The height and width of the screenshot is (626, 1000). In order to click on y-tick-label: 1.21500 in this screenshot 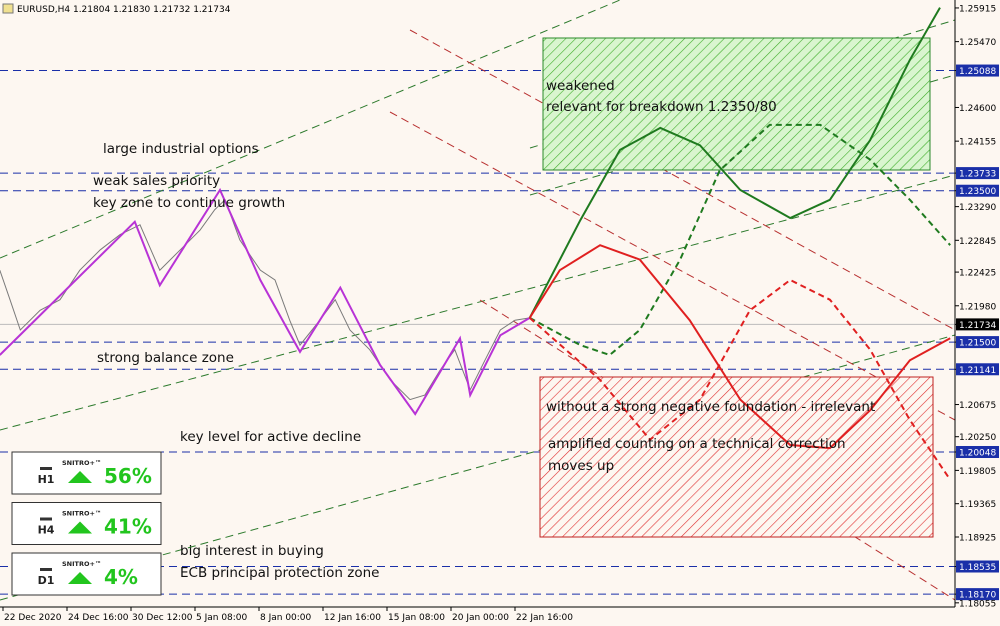, I will do `click(977, 344)`.